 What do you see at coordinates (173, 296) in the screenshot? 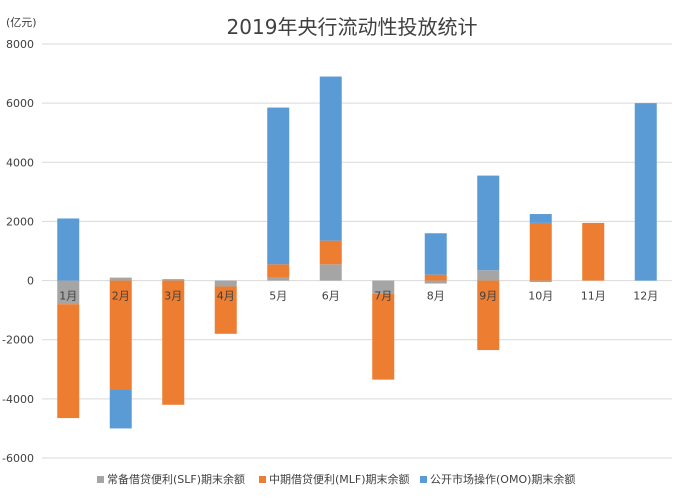
I see `x-tick-label: 3月` at bounding box center [173, 296].